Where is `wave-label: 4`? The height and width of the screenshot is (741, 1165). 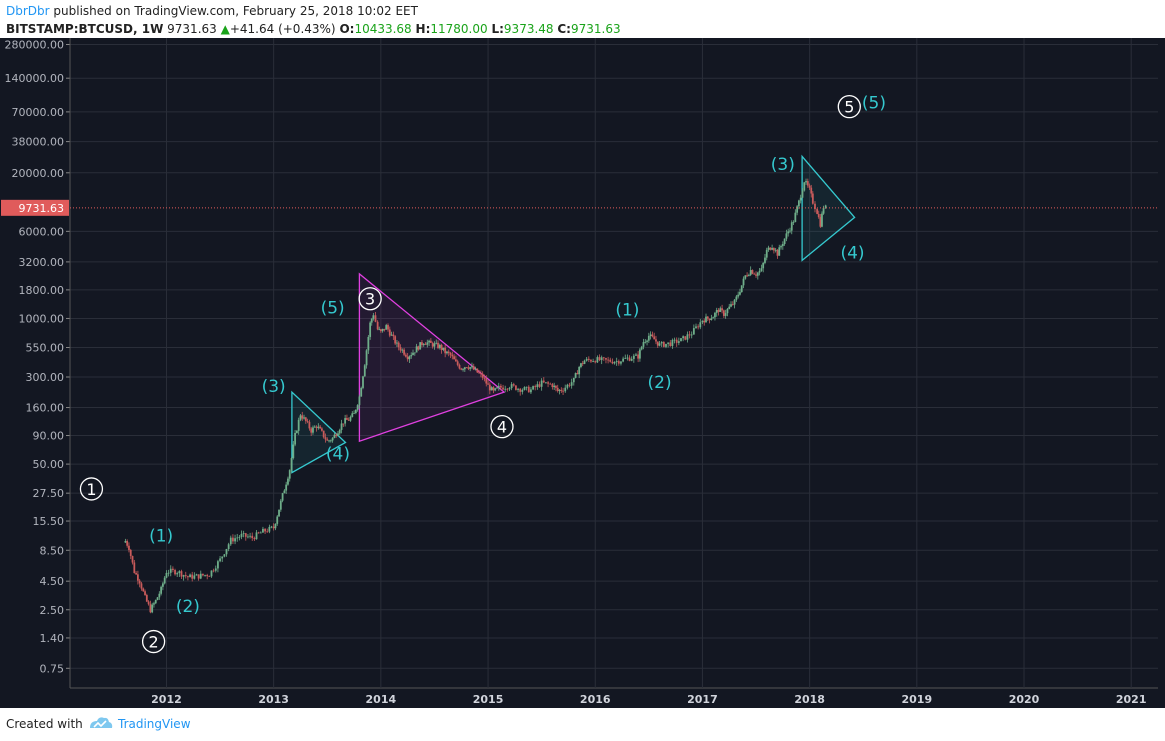
wave-label: 4 is located at coordinates (502, 427).